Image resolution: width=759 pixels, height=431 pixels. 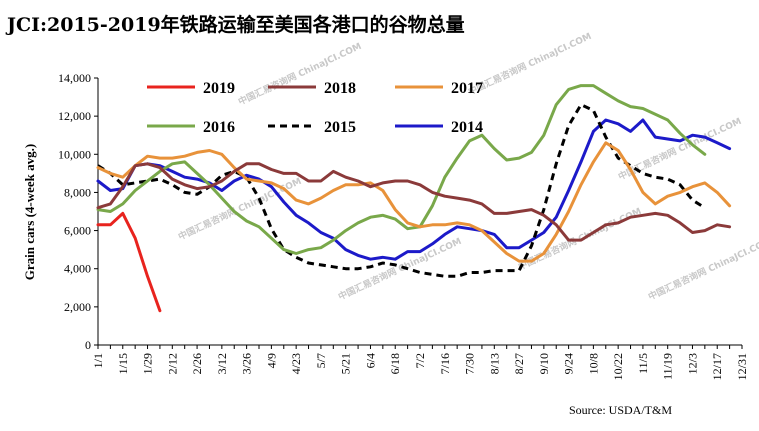 I want to click on x-tick-label: 5/21, so click(x=346, y=363).